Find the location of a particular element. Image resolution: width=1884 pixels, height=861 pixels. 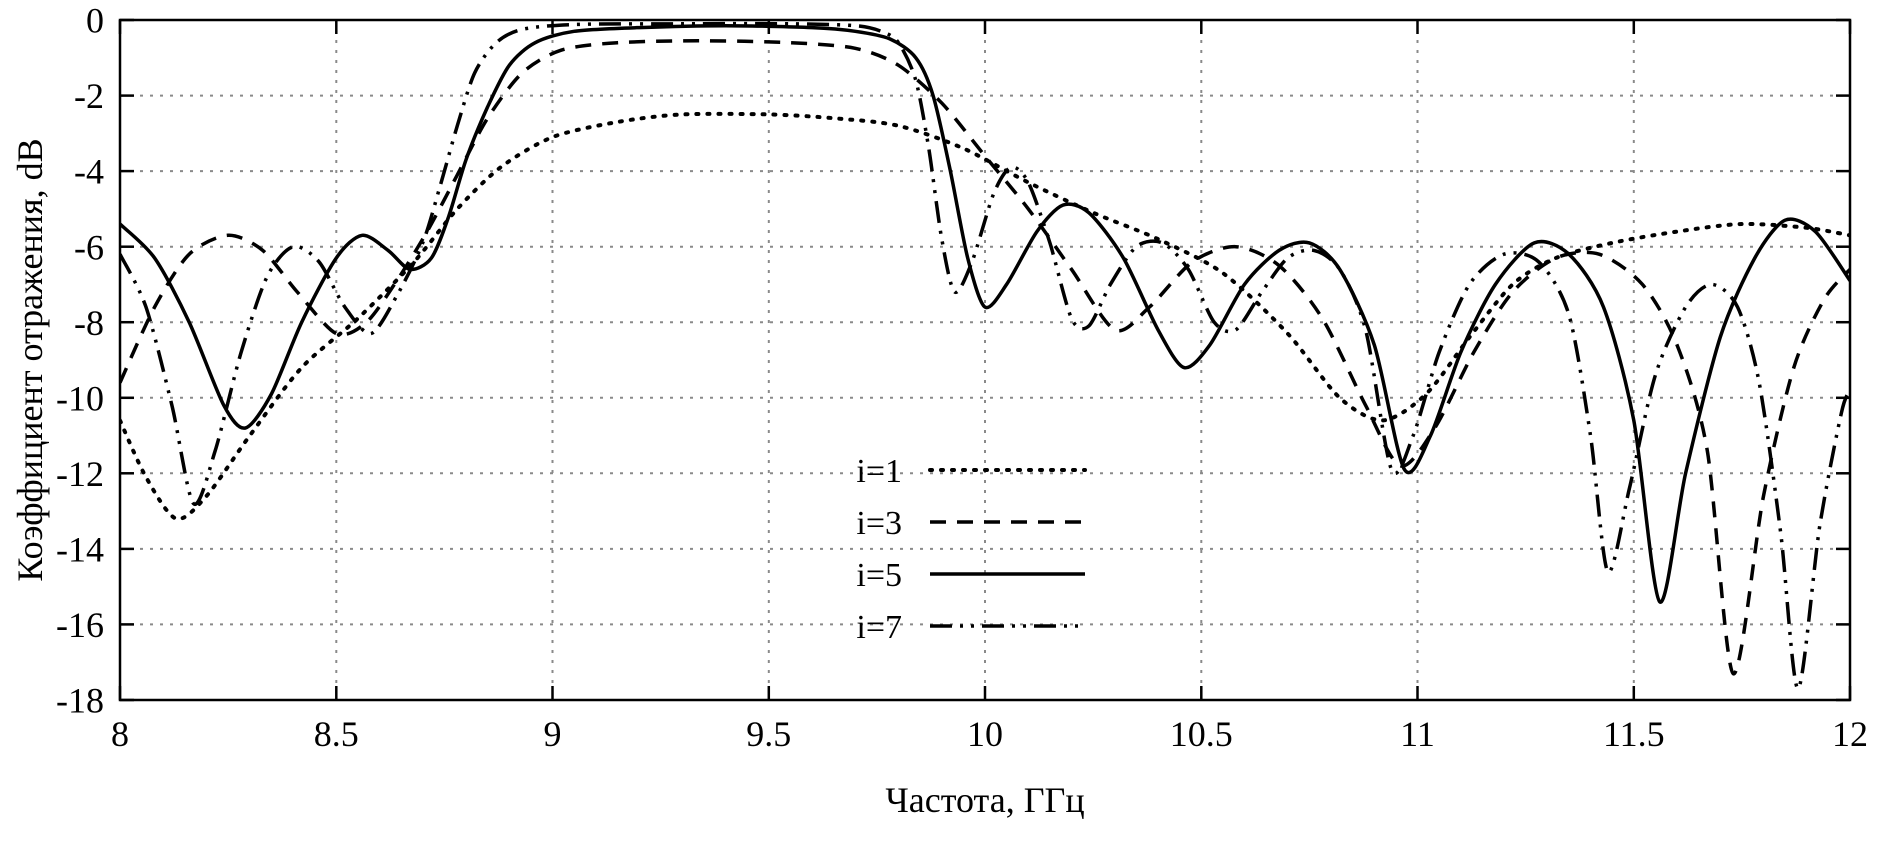

legend-item: i=1 is located at coordinates (971, 471).